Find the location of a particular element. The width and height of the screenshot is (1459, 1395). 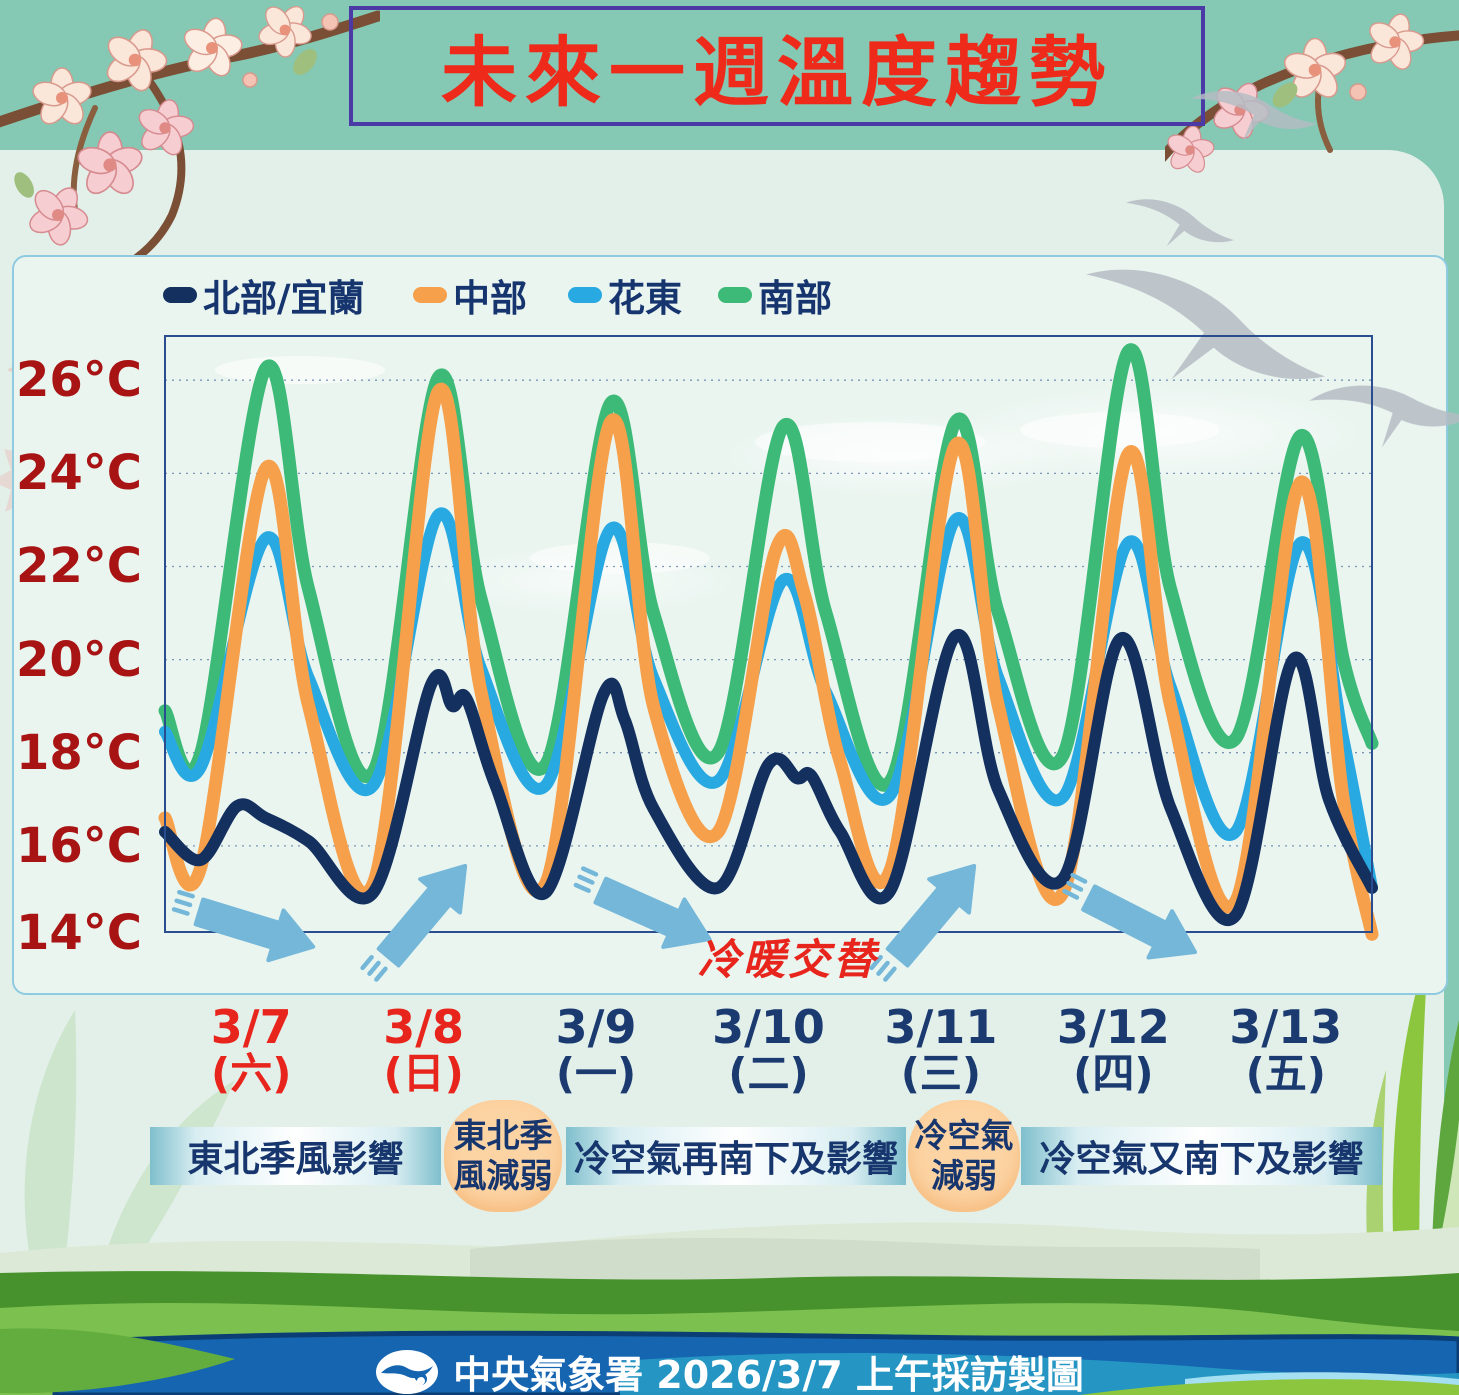

legend-item-中部: 中部 is located at coordinates (470, 295).